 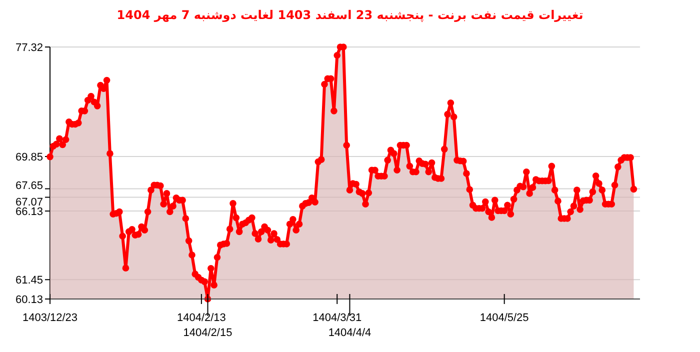 I want to click on y-tick-label: 67.07, so click(x=29, y=202).